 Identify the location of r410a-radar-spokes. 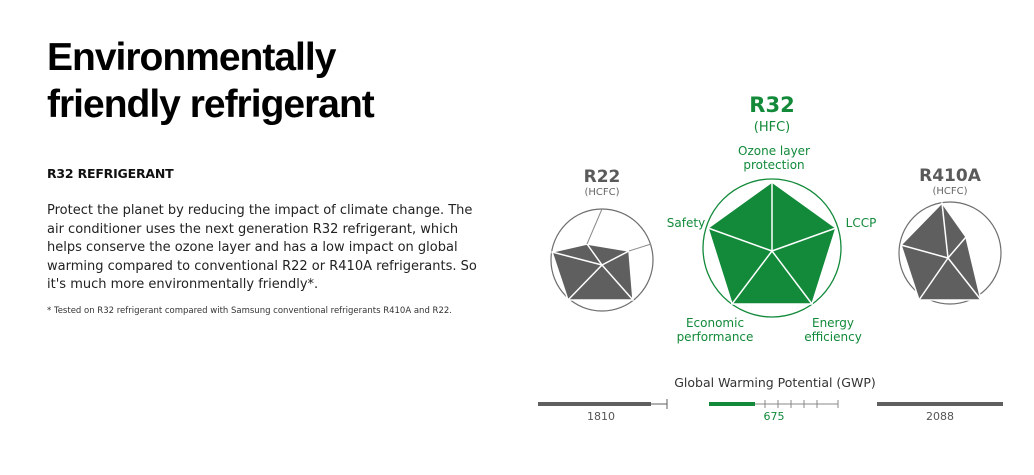
(941, 251).